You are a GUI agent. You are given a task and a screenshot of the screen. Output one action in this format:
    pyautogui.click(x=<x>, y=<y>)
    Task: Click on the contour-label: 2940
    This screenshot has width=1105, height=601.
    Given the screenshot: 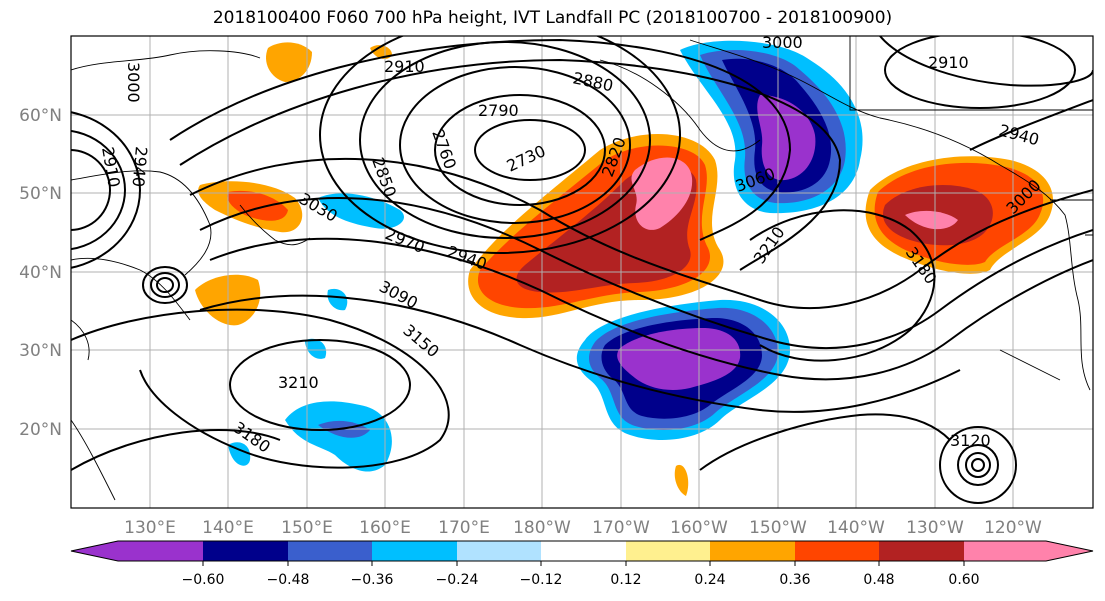 What is the action you would take?
    pyautogui.click(x=139, y=167)
    